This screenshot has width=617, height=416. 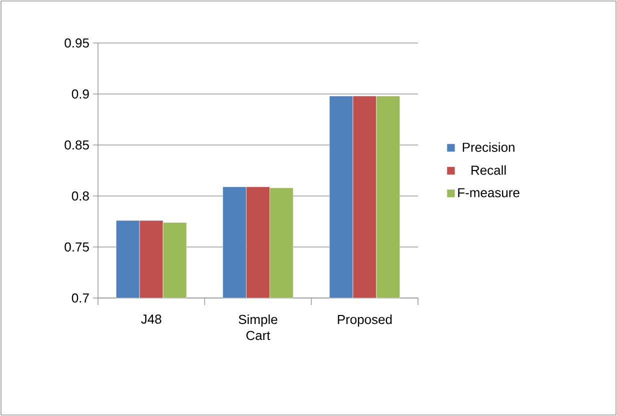 What do you see at coordinates (76, 145) in the screenshot?
I see `y-tick-label: 0.85` at bounding box center [76, 145].